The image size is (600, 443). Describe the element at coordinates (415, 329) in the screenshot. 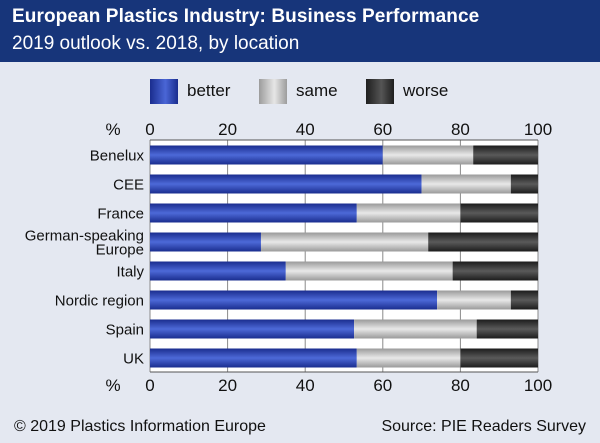

I see `bar-same-spain` at that location.